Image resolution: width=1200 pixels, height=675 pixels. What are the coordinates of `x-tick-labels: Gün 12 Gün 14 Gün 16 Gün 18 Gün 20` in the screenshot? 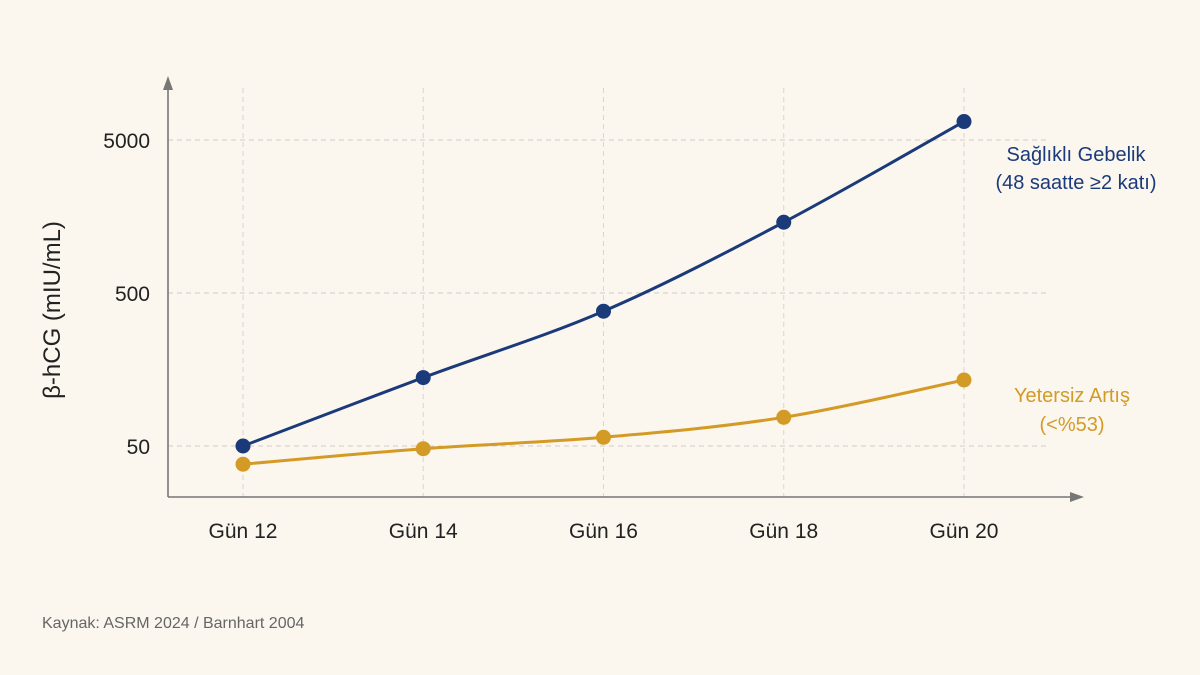 It's located at (604, 531).